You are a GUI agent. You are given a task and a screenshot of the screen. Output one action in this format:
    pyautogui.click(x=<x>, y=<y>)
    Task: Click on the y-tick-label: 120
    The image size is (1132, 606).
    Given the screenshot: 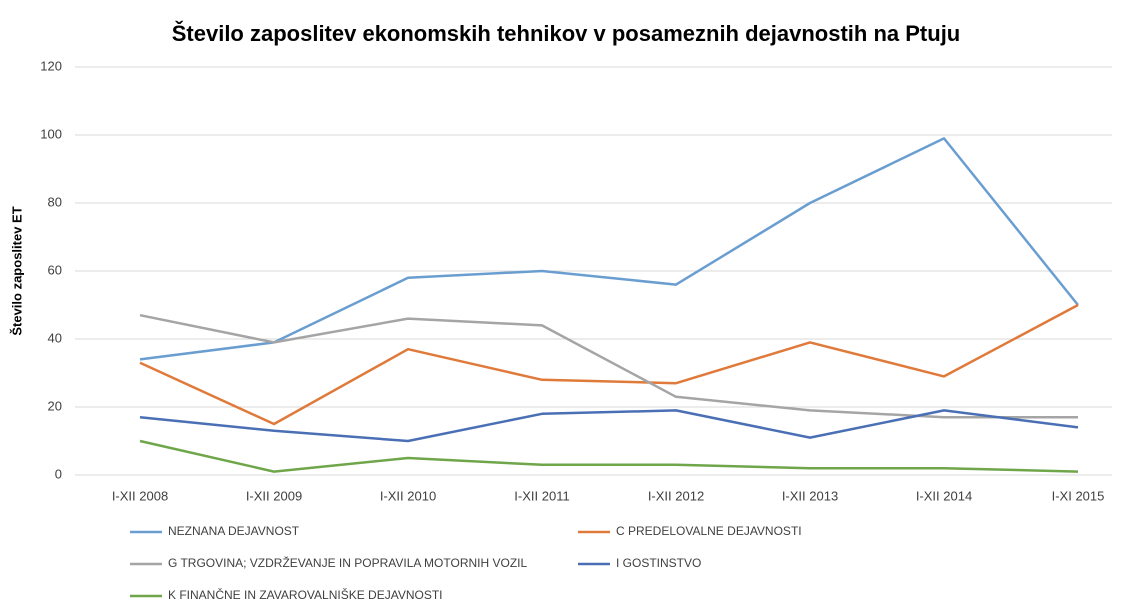 What is the action you would take?
    pyautogui.click(x=51, y=65)
    